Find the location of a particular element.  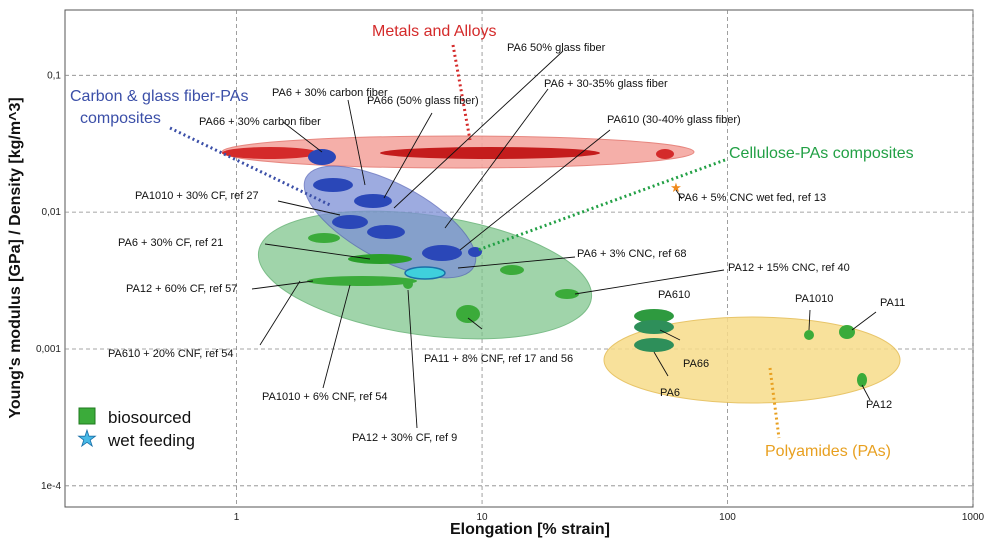

label-pa6-30-35gf: PA6 + 30-35% glass fiber is located at coordinates (606, 84).